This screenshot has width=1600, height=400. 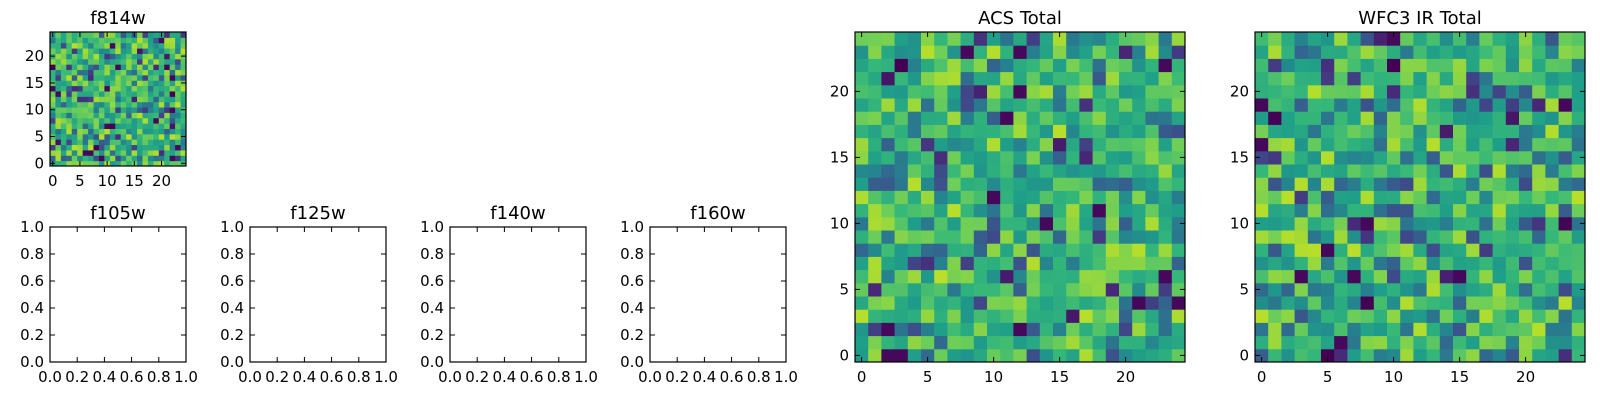 I want to click on y-tick-label: 0.8, so click(x=632, y=254).